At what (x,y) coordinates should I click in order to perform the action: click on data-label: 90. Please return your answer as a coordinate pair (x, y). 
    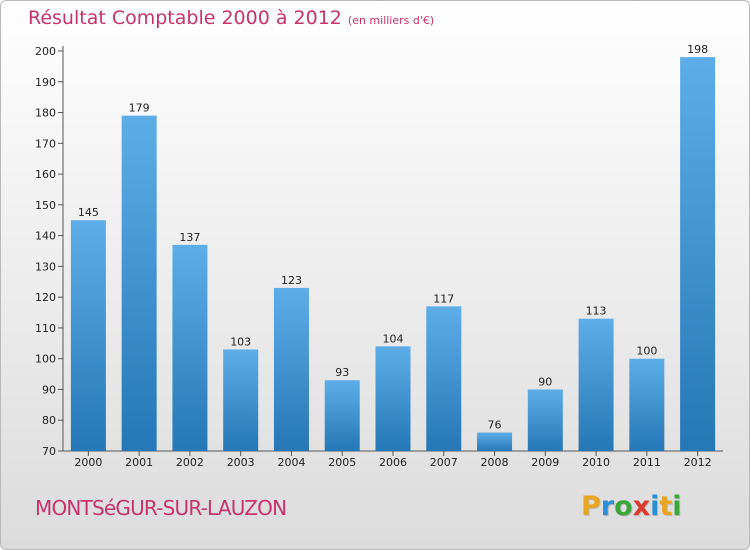
    Looking at the image, I should click on (545, 381).